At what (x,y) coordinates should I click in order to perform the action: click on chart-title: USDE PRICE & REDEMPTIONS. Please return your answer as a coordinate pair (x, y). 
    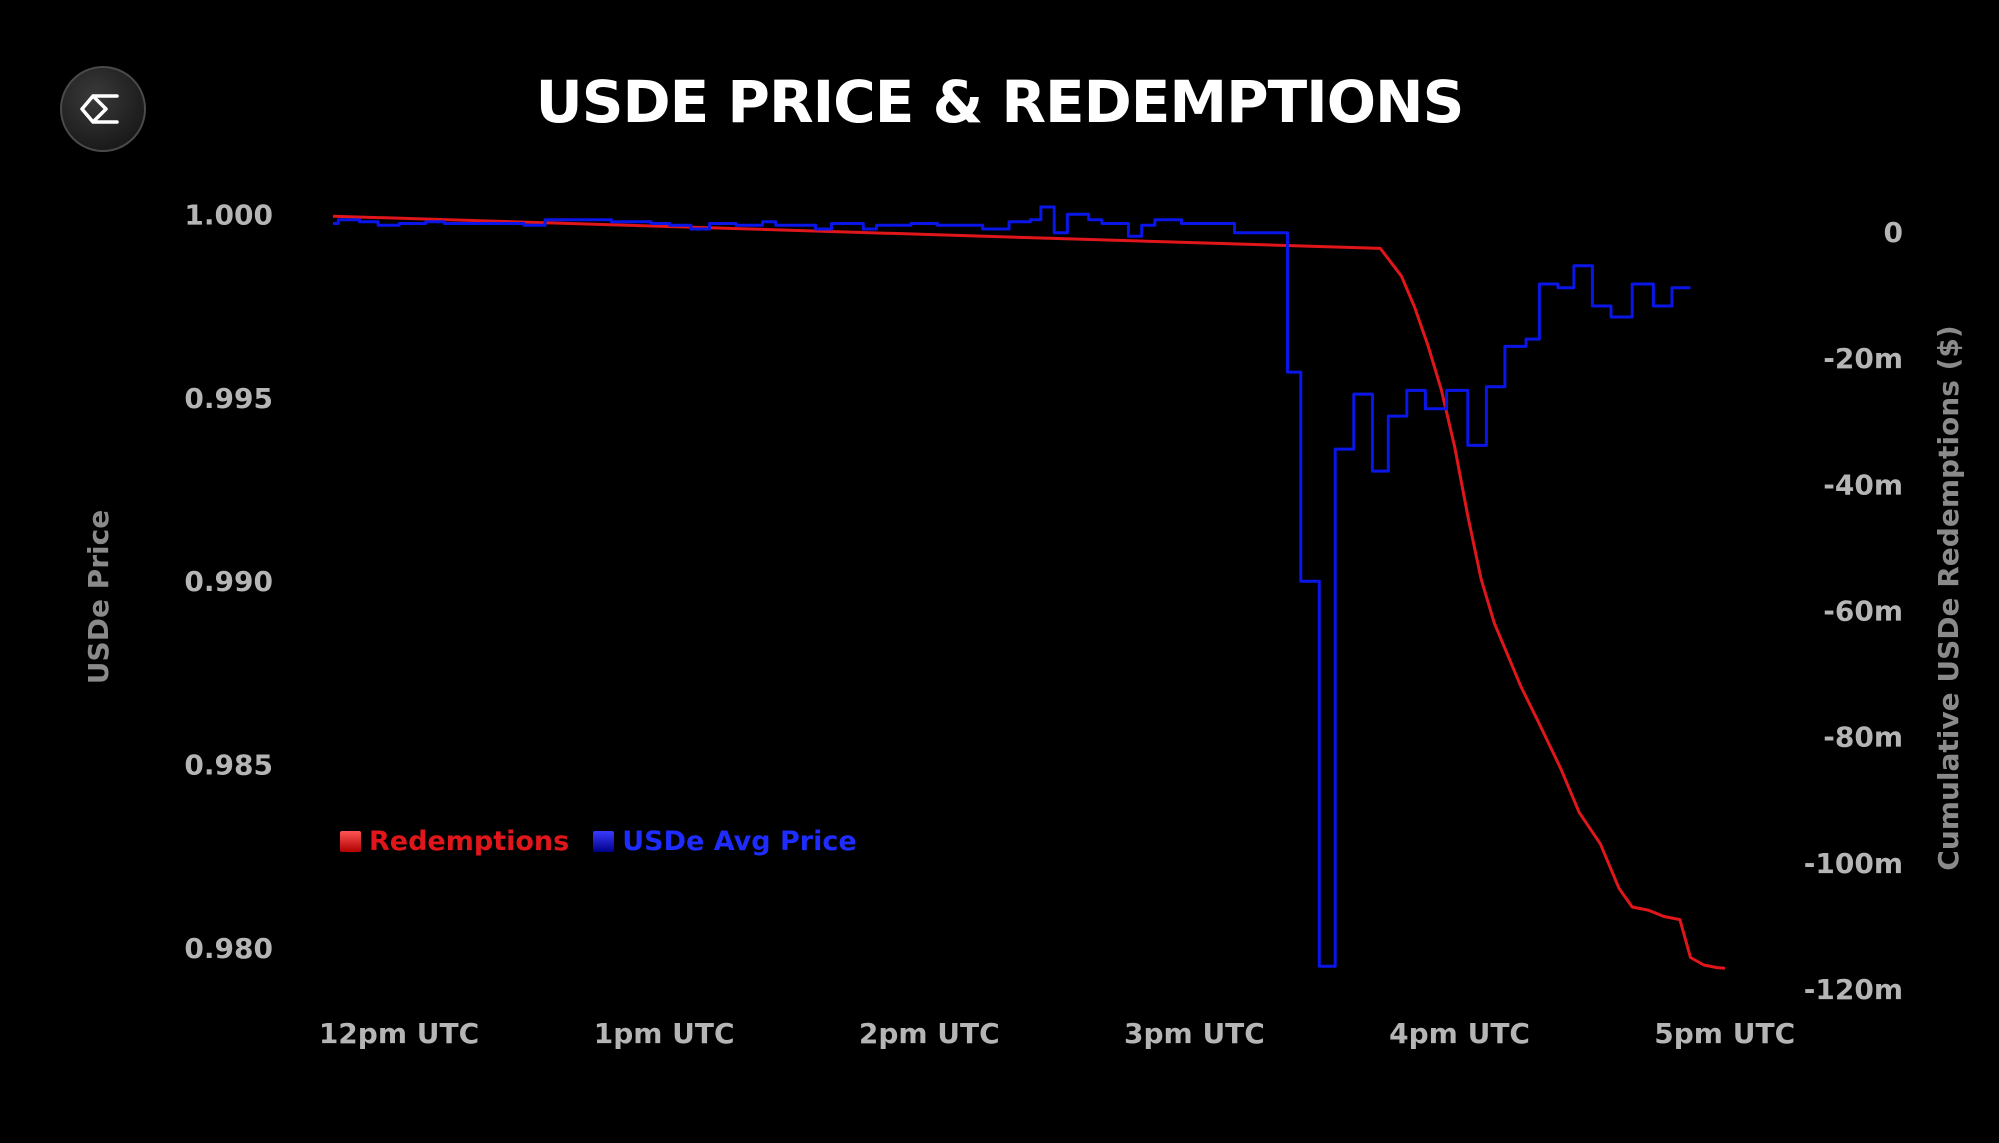
    Looking at the image, I should click on (1000, 102).